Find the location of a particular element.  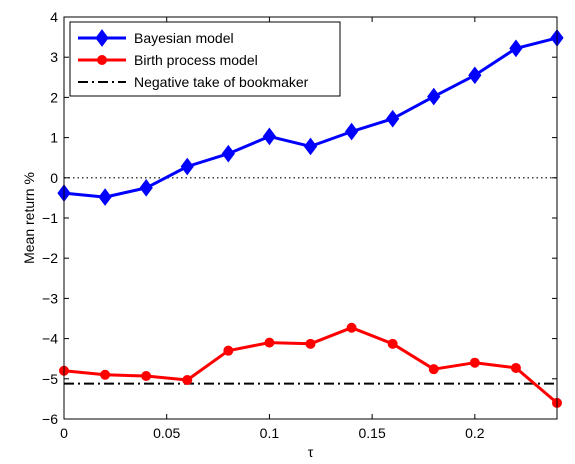

x-tick-label: 0.2 is located at coordinates (475, 433).